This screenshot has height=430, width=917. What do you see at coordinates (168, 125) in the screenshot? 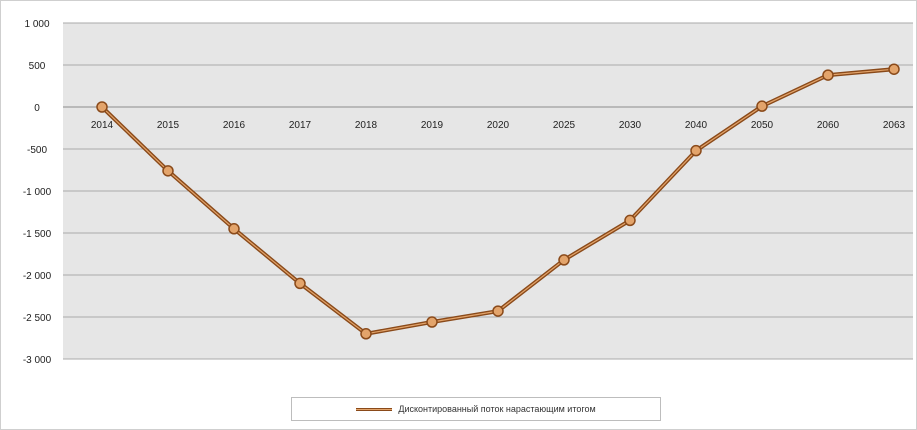
I see `x-tick-label: 2015` at bounding box center [168, 125].